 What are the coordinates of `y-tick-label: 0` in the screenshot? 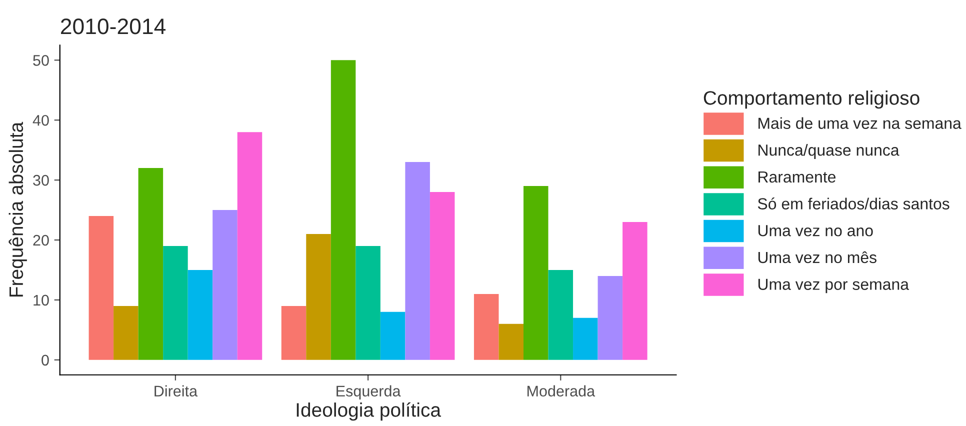 It's located at (45, 360).